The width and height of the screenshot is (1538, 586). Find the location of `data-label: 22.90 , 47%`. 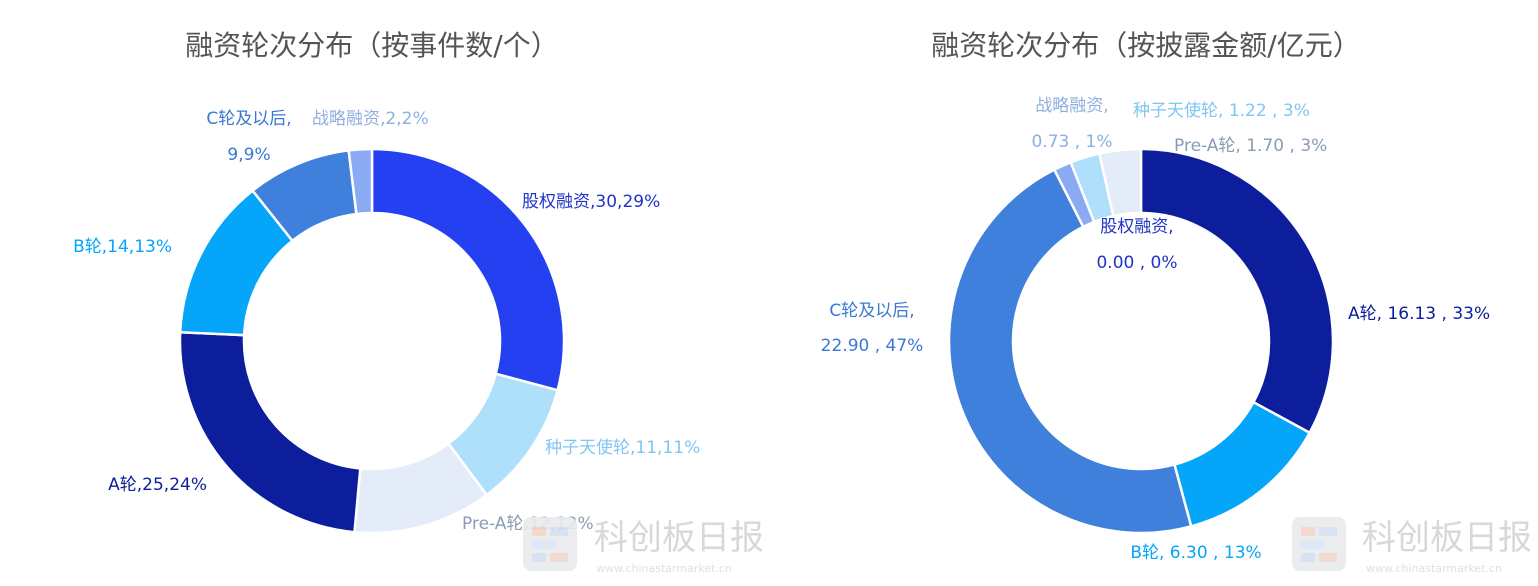

data-label: 22.90 , 47% is located at coordinates (872, 346).